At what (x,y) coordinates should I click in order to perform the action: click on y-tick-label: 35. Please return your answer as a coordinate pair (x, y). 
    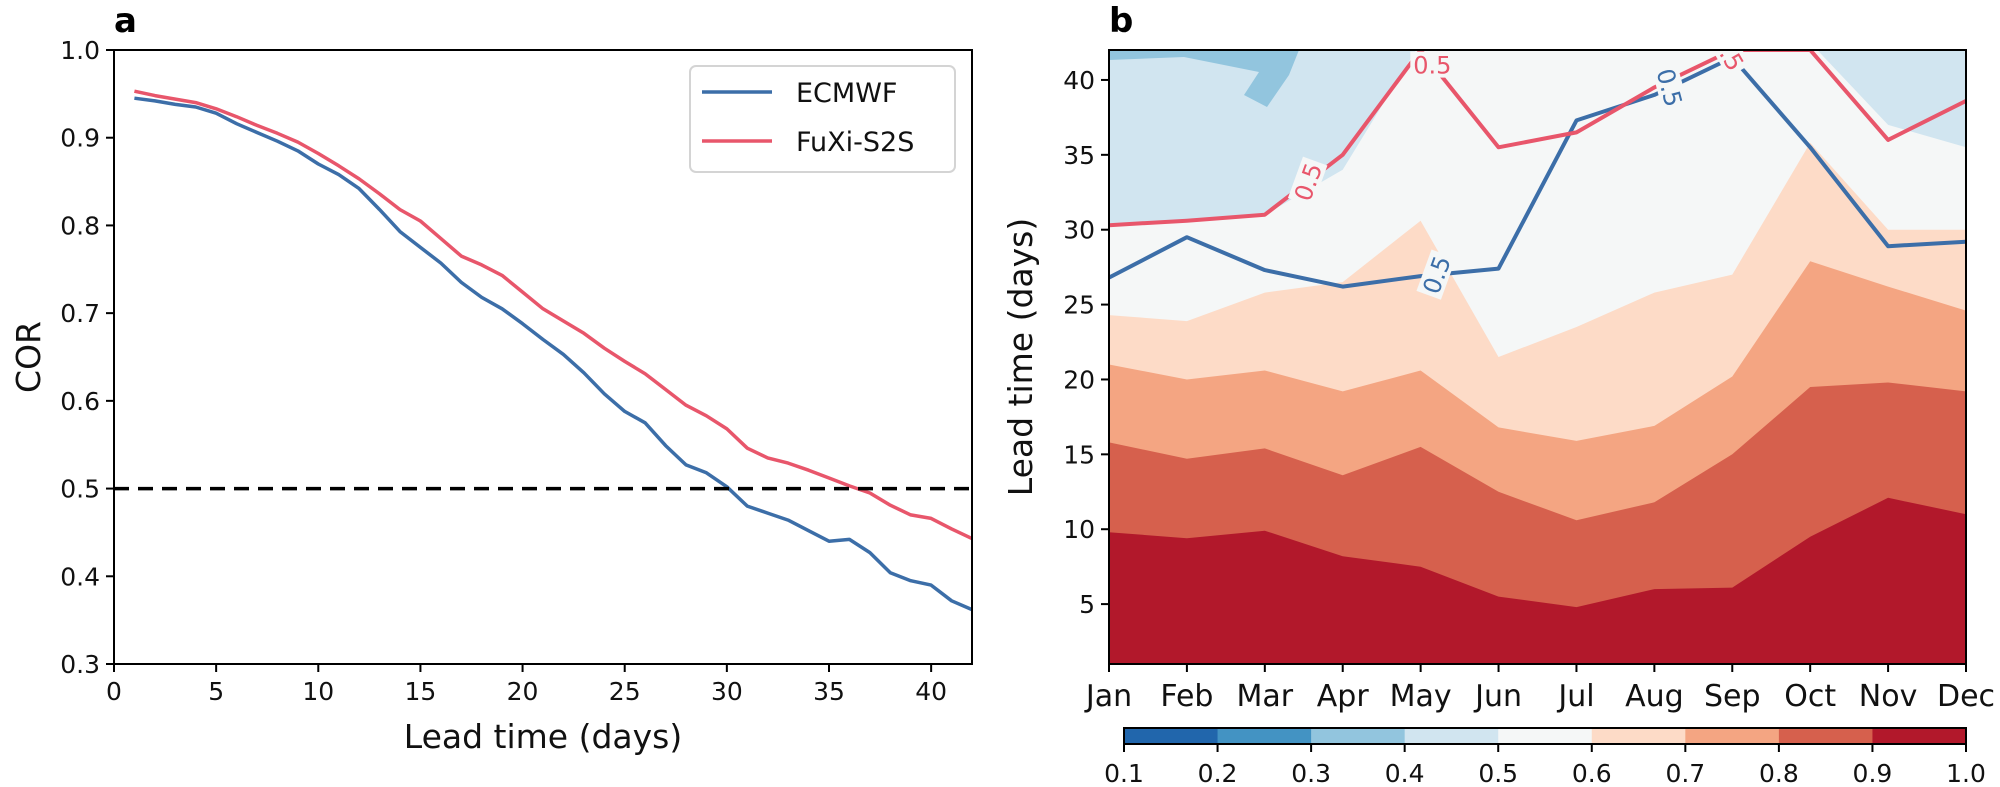
    Looking at the image, I should click on (1079, 155).